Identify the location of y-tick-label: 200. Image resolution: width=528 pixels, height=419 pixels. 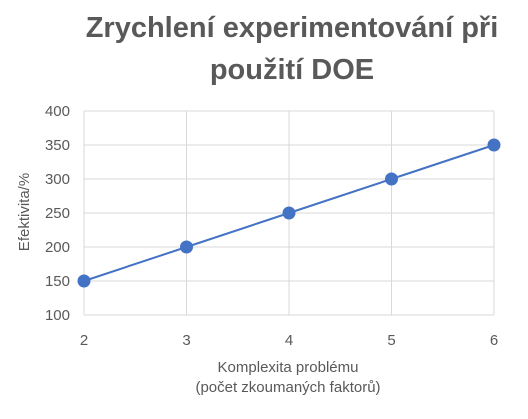
(57, 247).